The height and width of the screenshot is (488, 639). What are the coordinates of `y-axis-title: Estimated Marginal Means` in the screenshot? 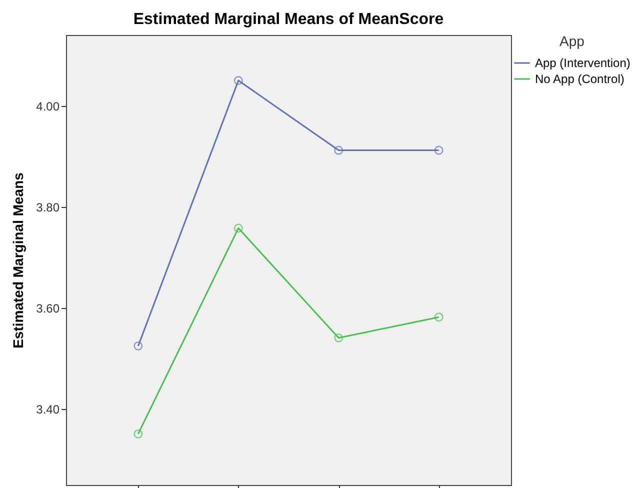 It's located at (18, 260).